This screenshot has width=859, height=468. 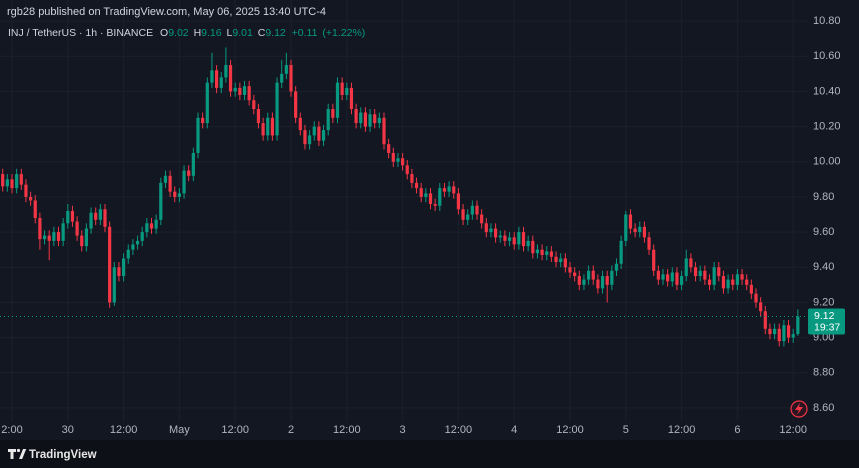 I want to click on y-tick-label: 9.00, so click(x=823, y=338).